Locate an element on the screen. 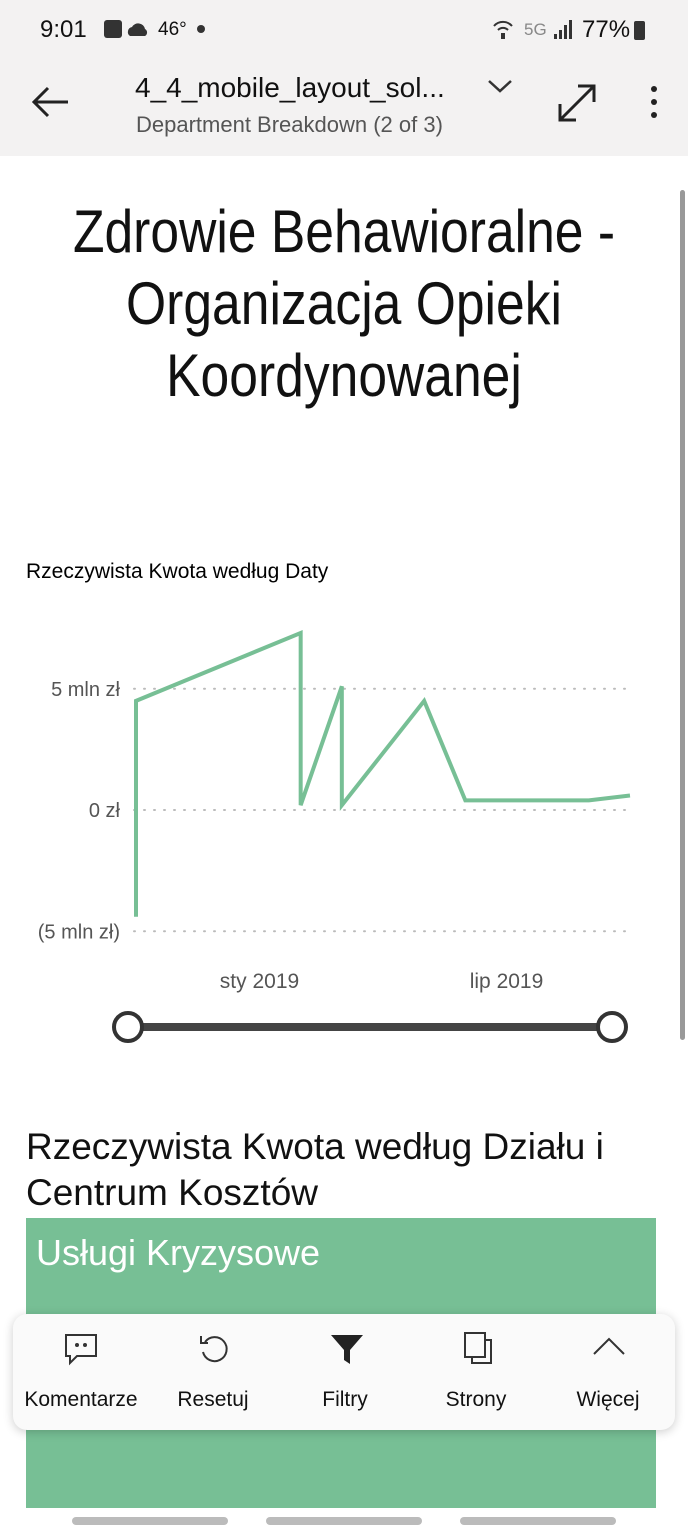 This screenshot has height=1529, width=688. x-tick-label: sty 2019 is located at coordinates (259, 981).